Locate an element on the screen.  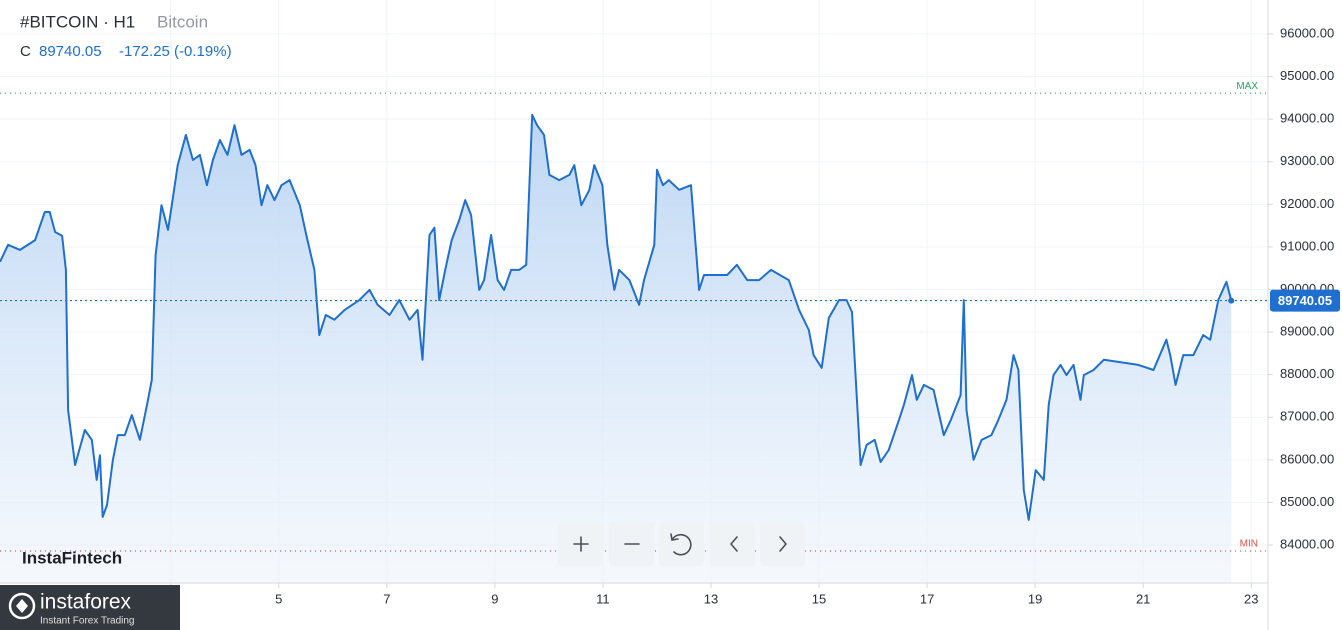
x-tick-label: 23 is located at coordinates (1251, 598).